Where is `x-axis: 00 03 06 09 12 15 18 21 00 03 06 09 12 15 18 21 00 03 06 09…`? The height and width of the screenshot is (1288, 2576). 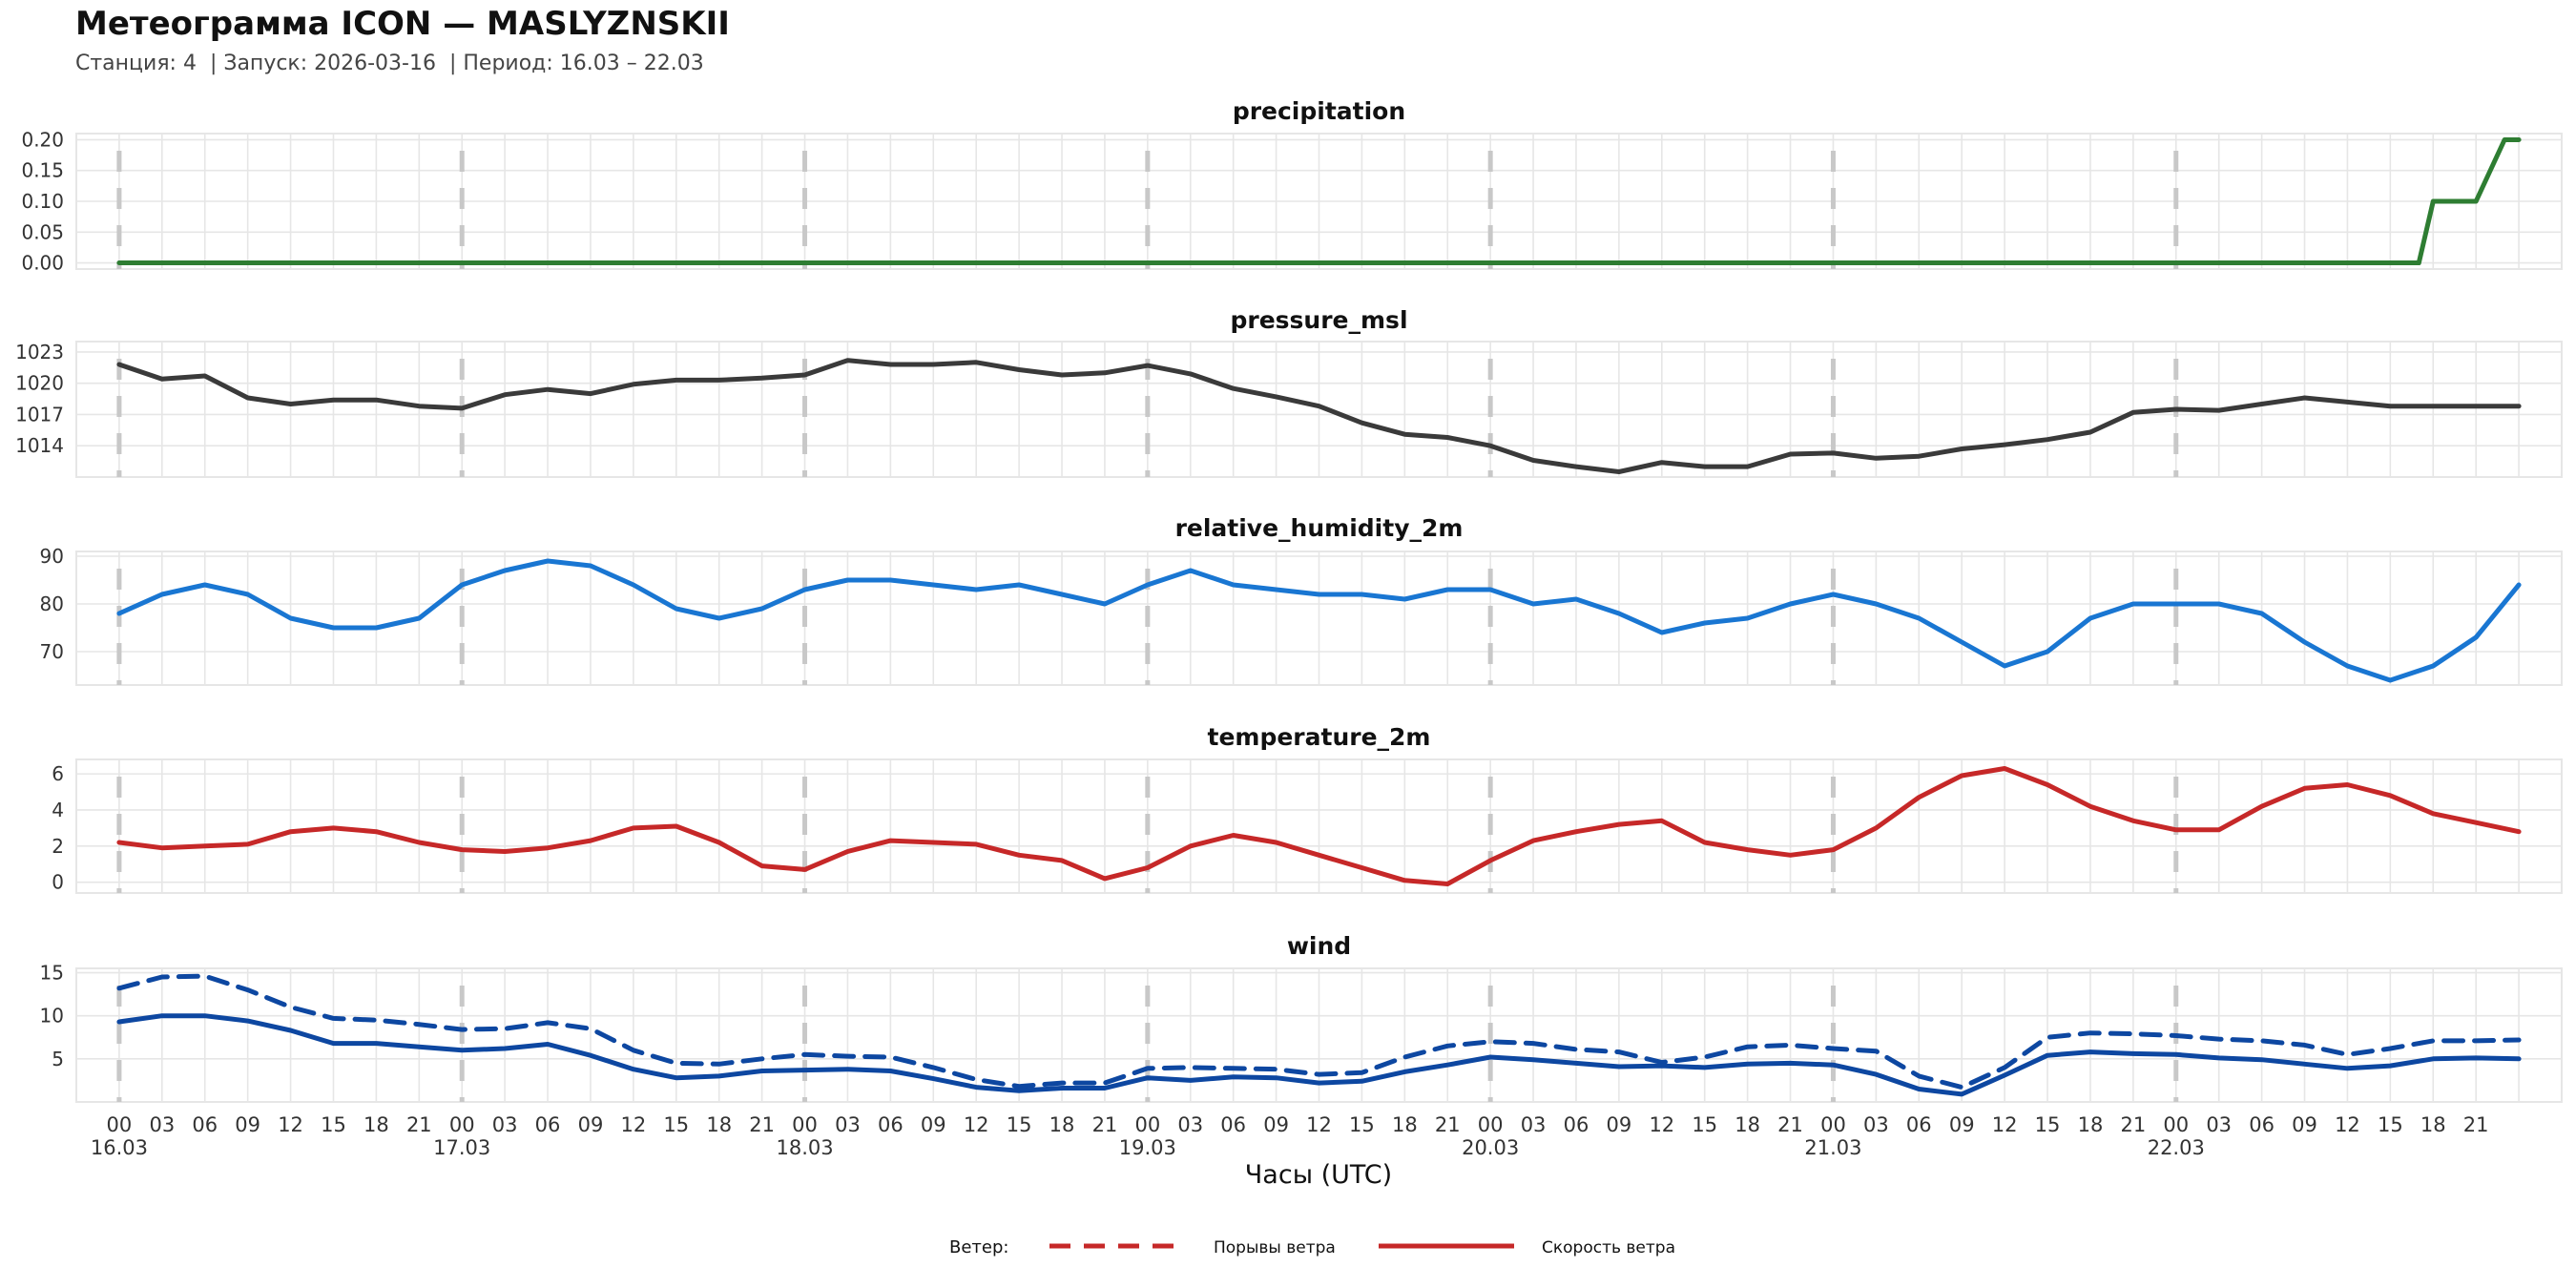 x-axis: 00 03 06 09 12 15 18 21 00 03 06 09 12 15 18 21 00 03 06 09… is located at coordinates (1290, 1136).